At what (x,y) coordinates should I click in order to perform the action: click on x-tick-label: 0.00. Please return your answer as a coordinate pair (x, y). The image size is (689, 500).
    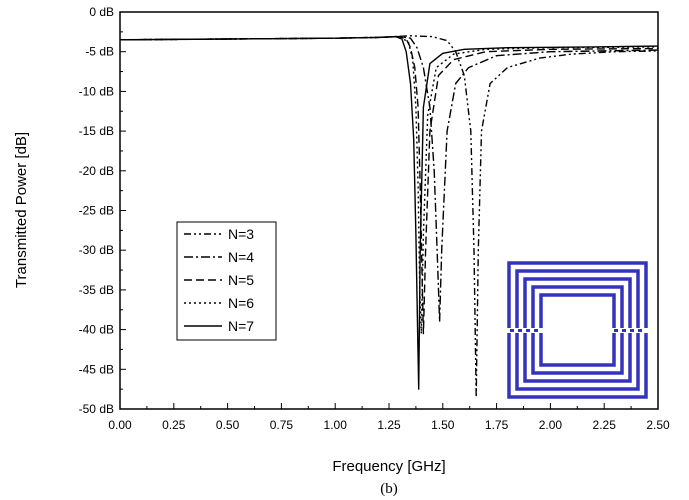
    Looking at the image, I should click on (120, 425).